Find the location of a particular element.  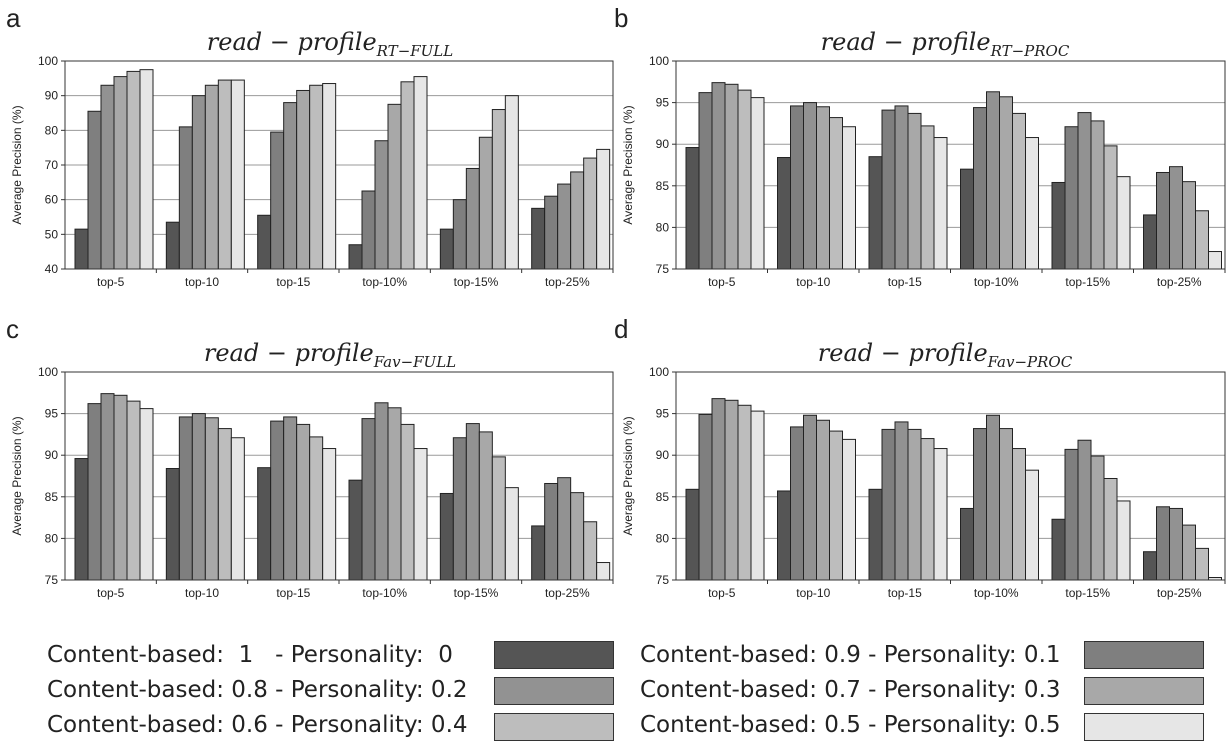

x-tick-label: top-15 is located at coordinates (293, 282).